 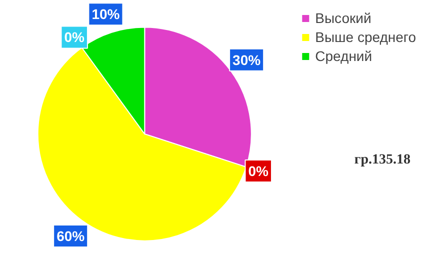 What do you see at coordinates (247, 60) in the screenshot?
I see `data-label: 30%` at bounding box center [247, 60].